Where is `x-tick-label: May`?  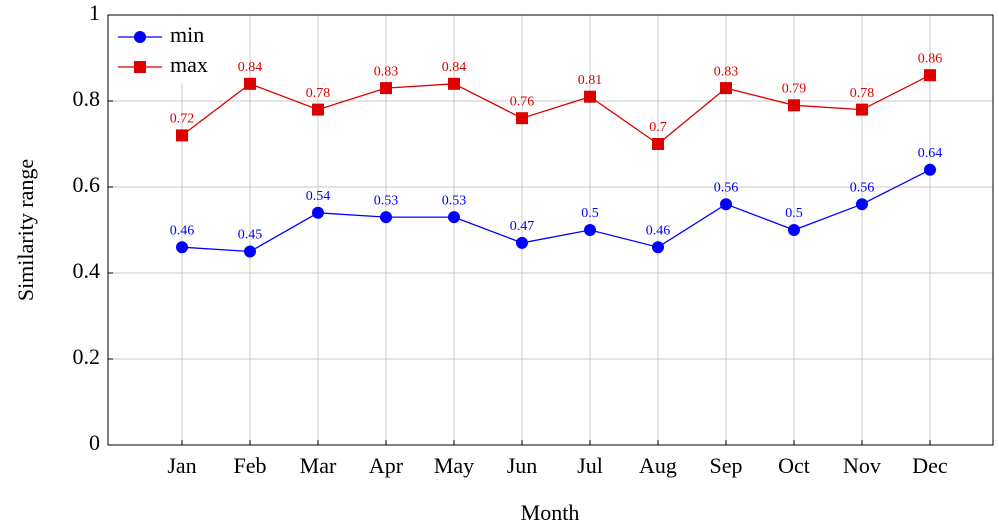
x-tick-label: May is located at coordinates (454, 465).